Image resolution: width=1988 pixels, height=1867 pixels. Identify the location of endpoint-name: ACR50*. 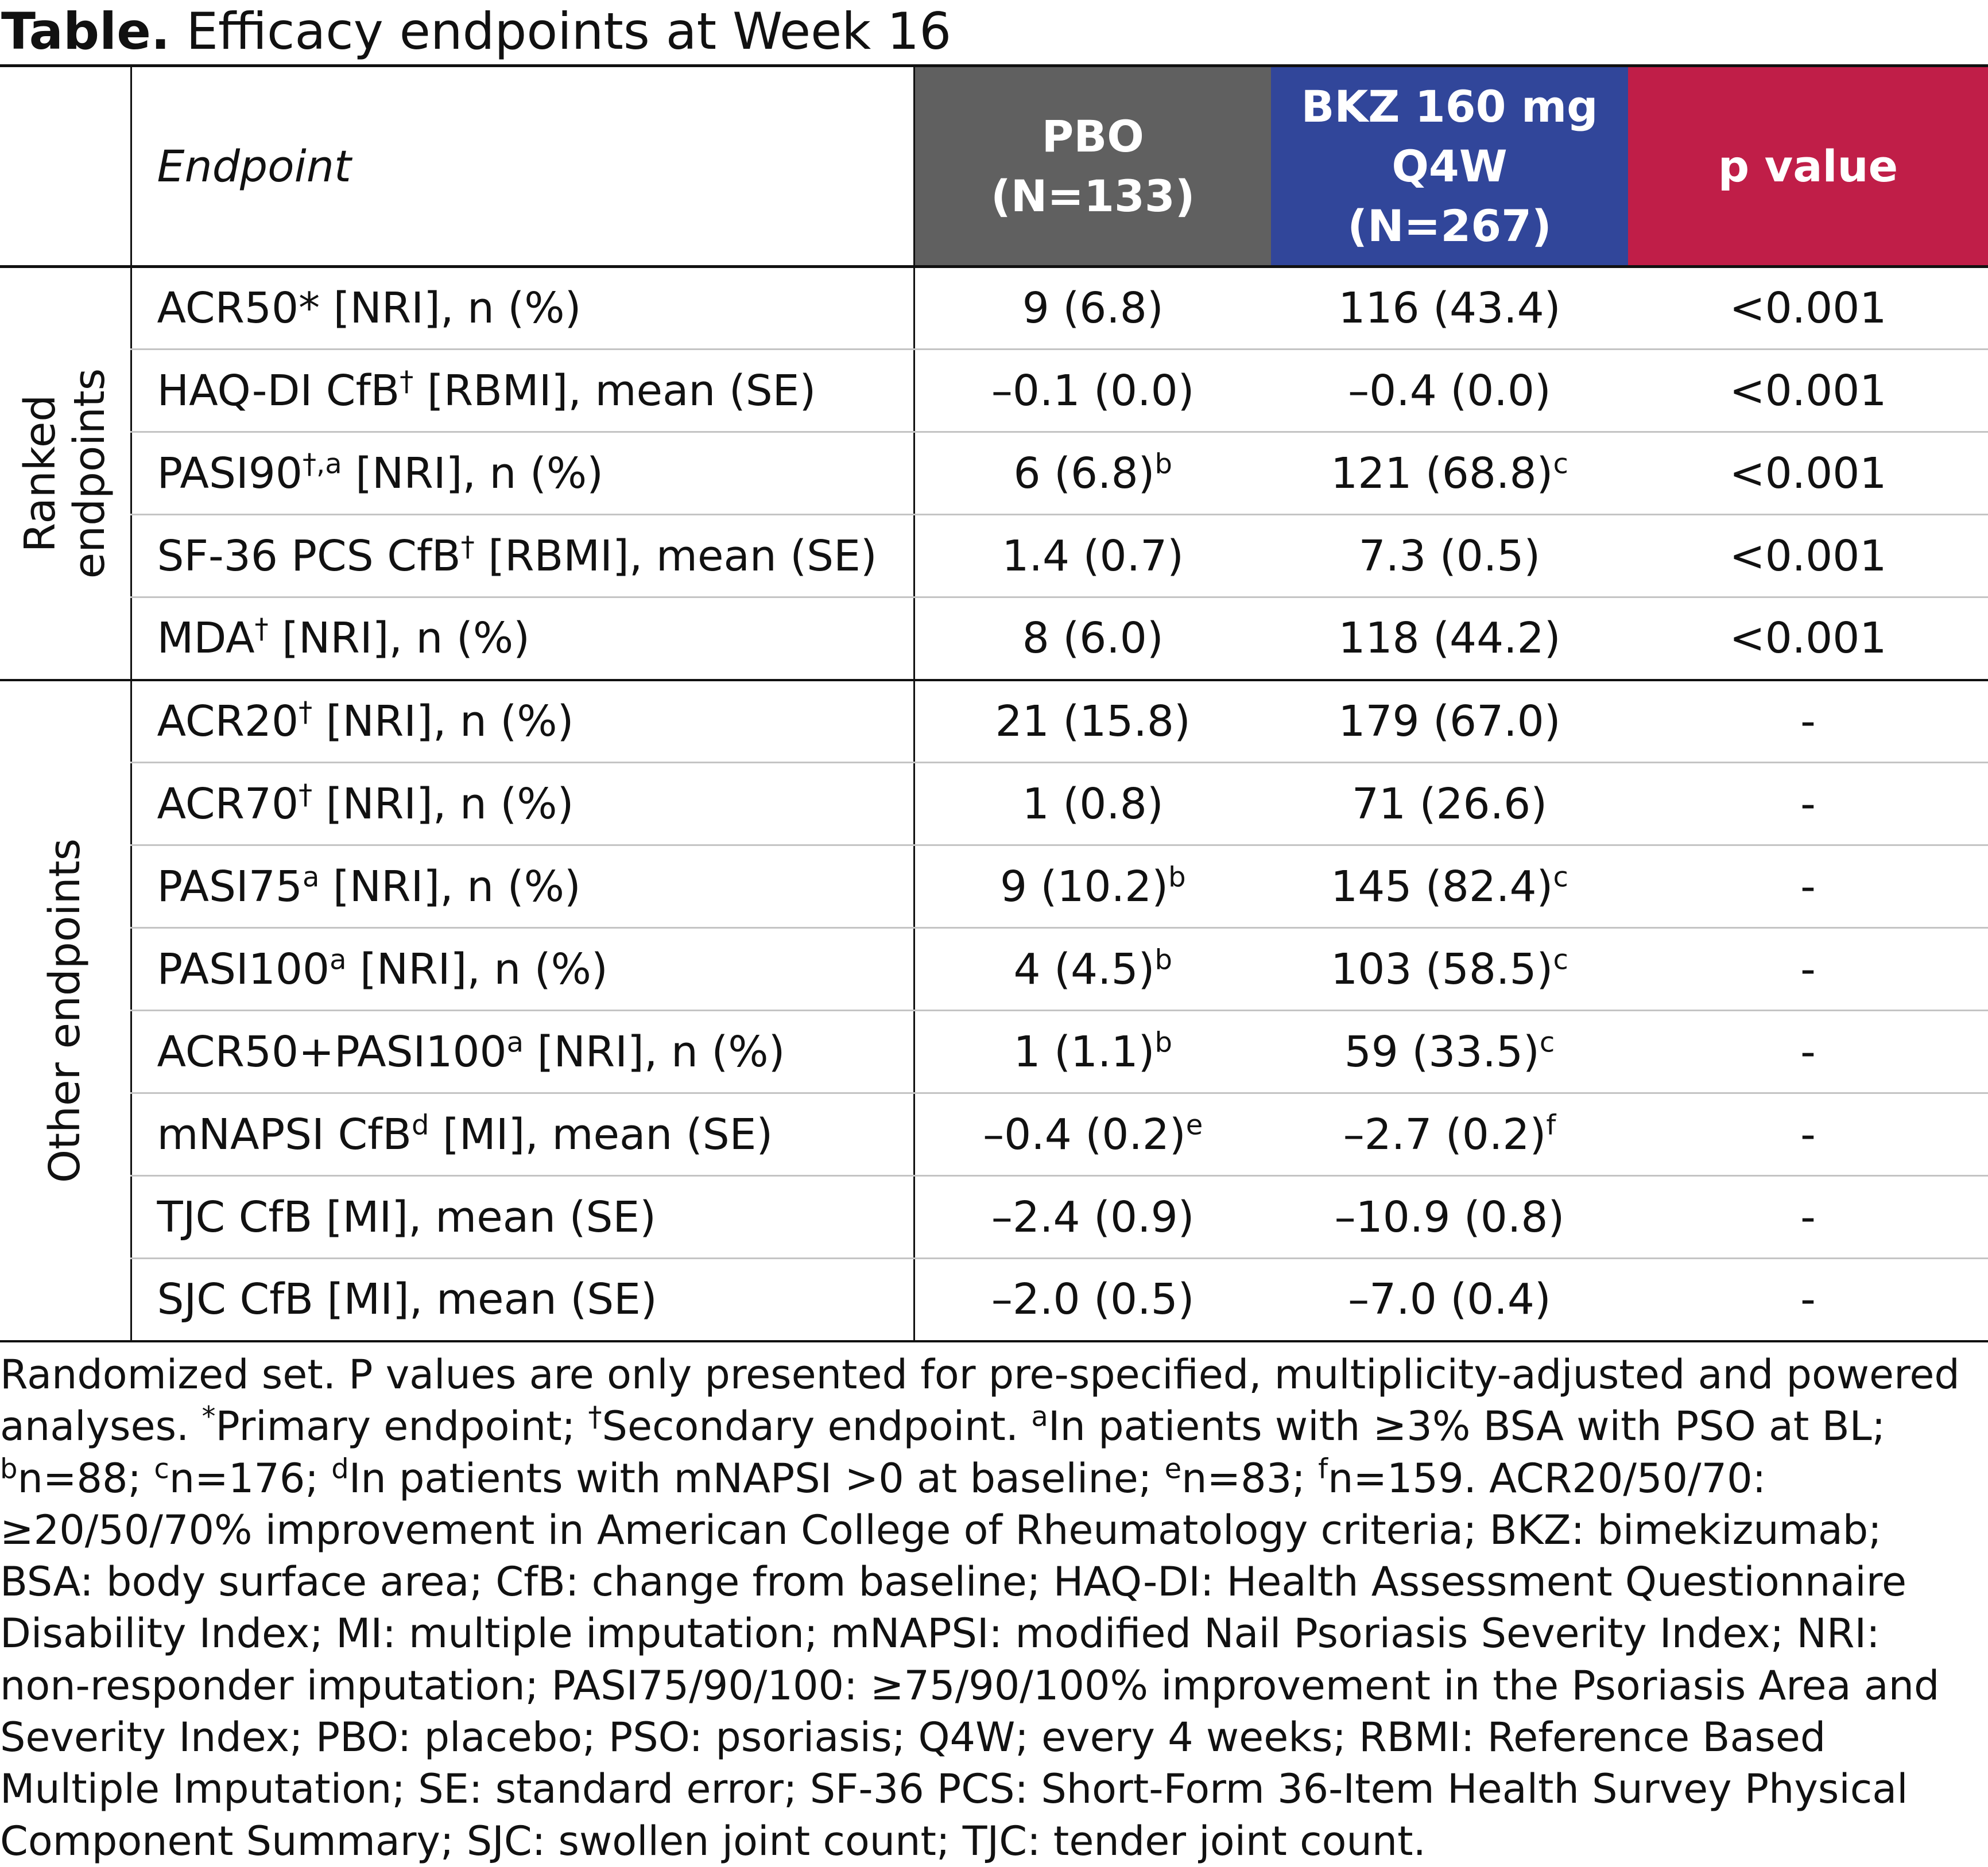
(238, 308).